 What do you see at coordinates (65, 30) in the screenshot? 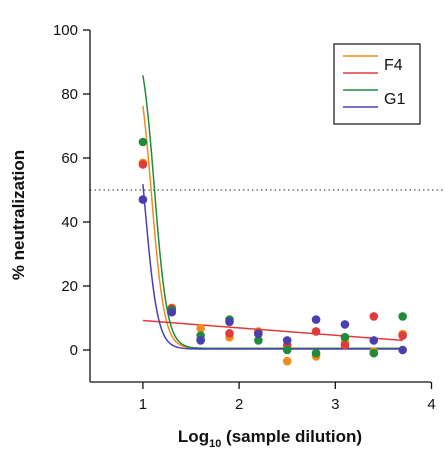
I see `y-tick-label: 100` at bounding box center [65, 30].